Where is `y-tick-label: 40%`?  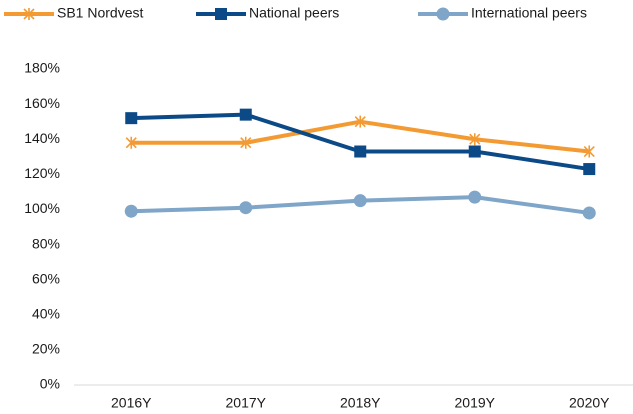 y-tick-label: 40% is located at coordinates (46, 313).